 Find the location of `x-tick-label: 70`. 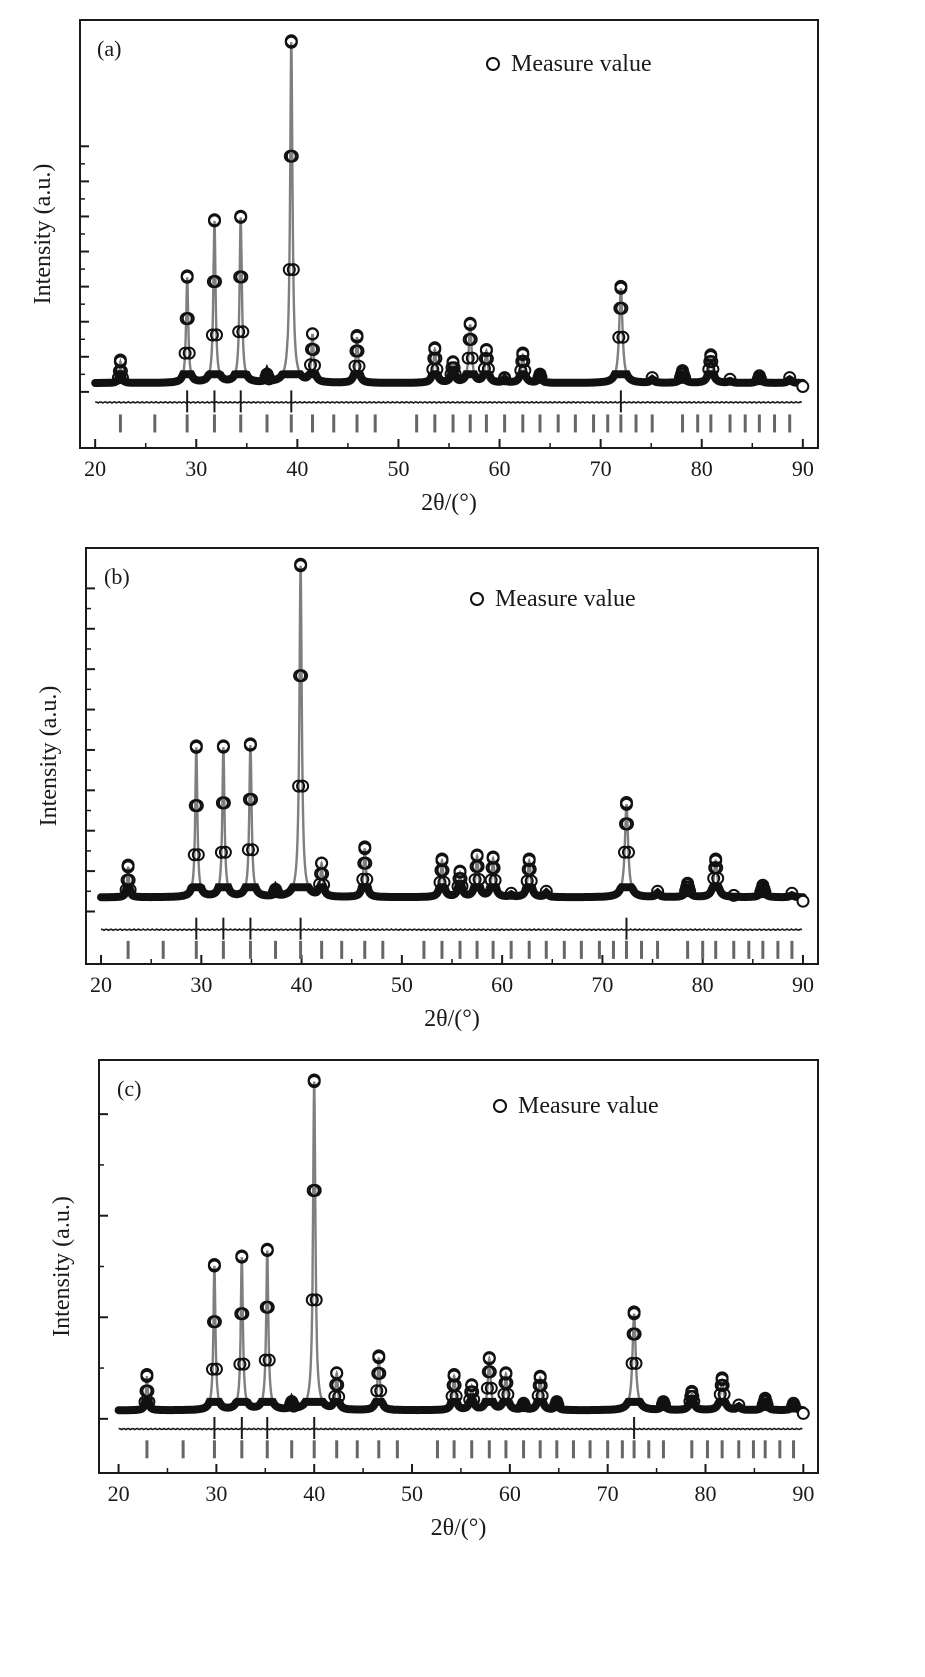

x-tick-label: 70 is located at coordinates (602, 984).